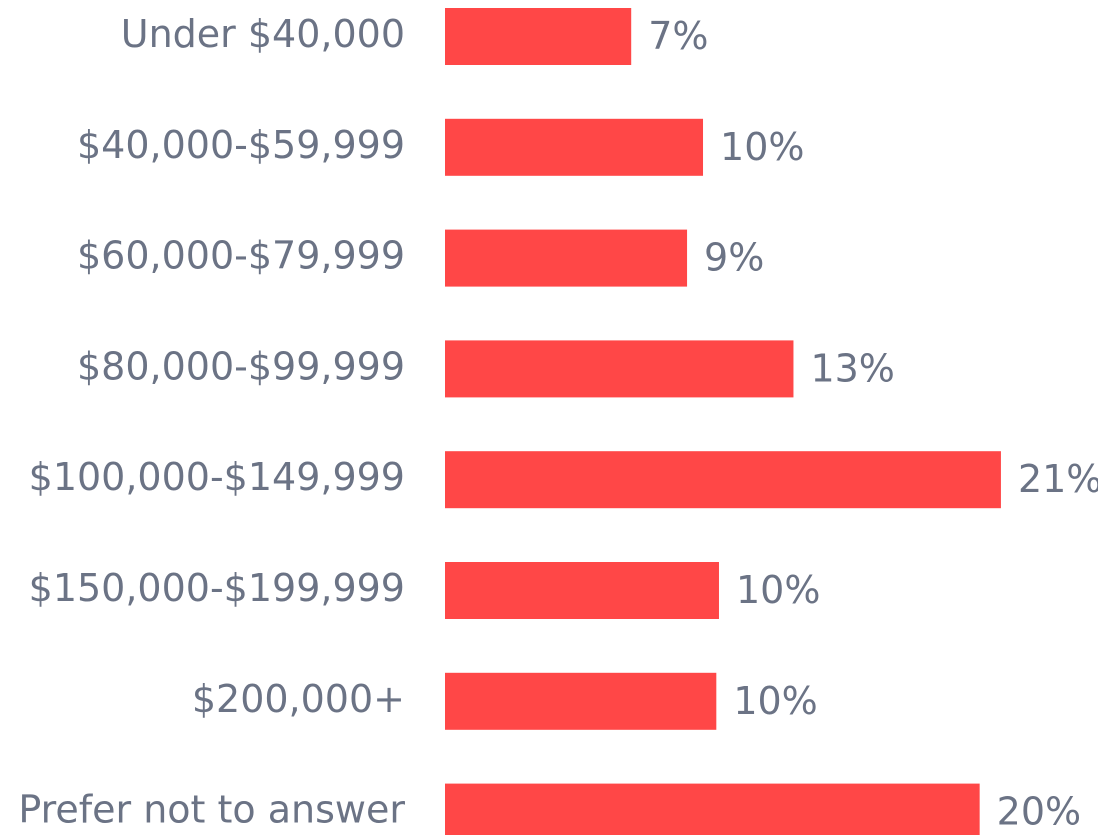  Describe the element at coordinates (1039, 812) in the screenshot. I see `value-label: 20%` at that location.